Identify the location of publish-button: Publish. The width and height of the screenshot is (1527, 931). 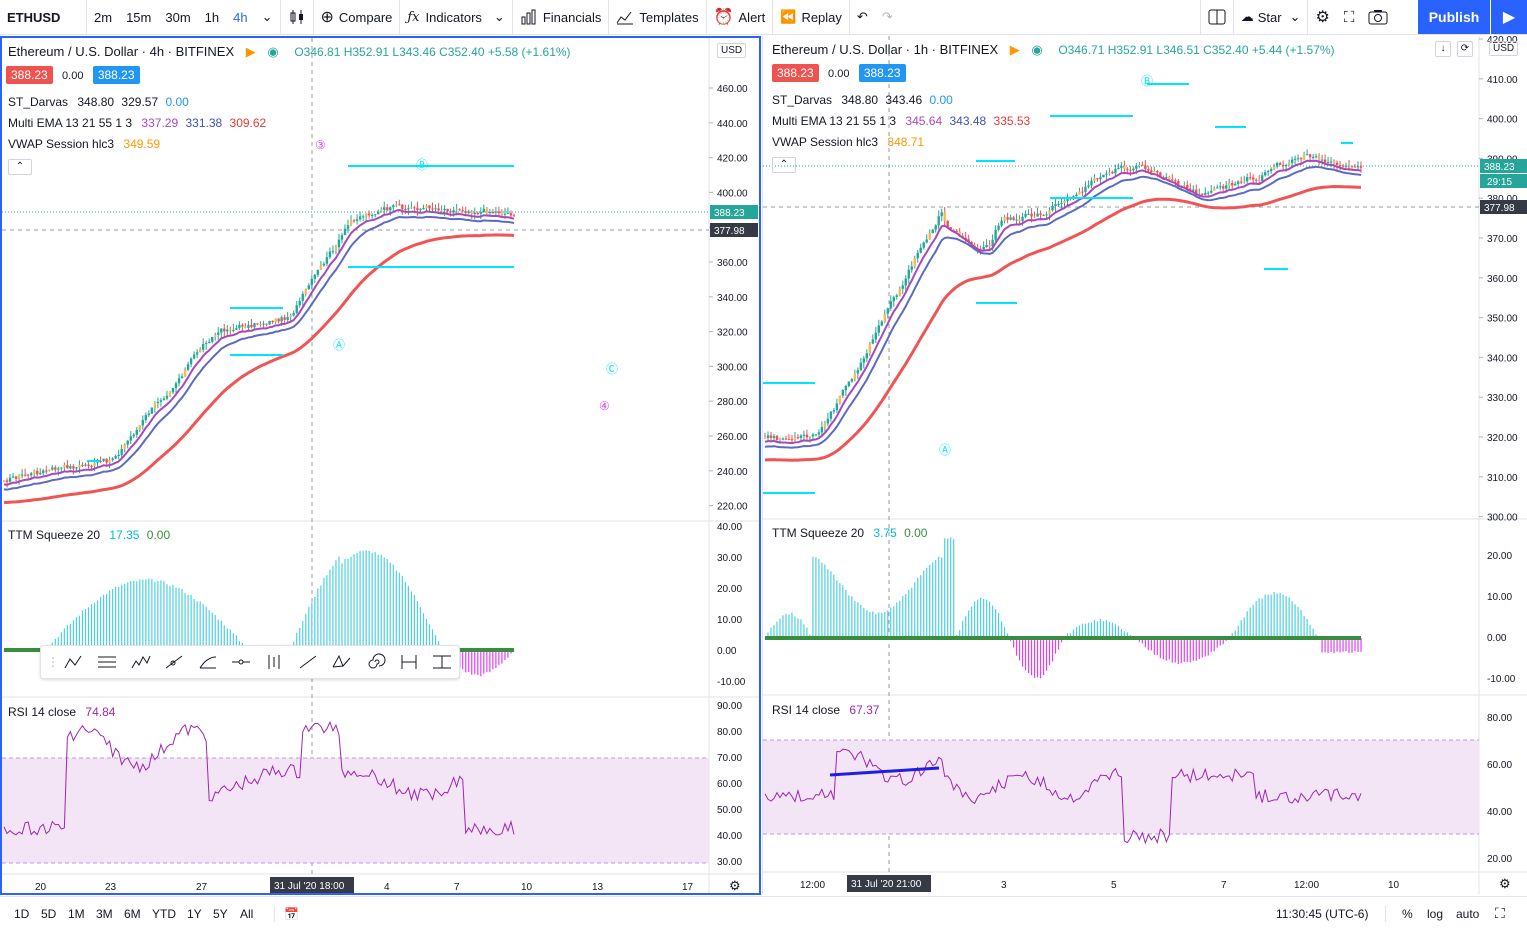
(1454, 17).